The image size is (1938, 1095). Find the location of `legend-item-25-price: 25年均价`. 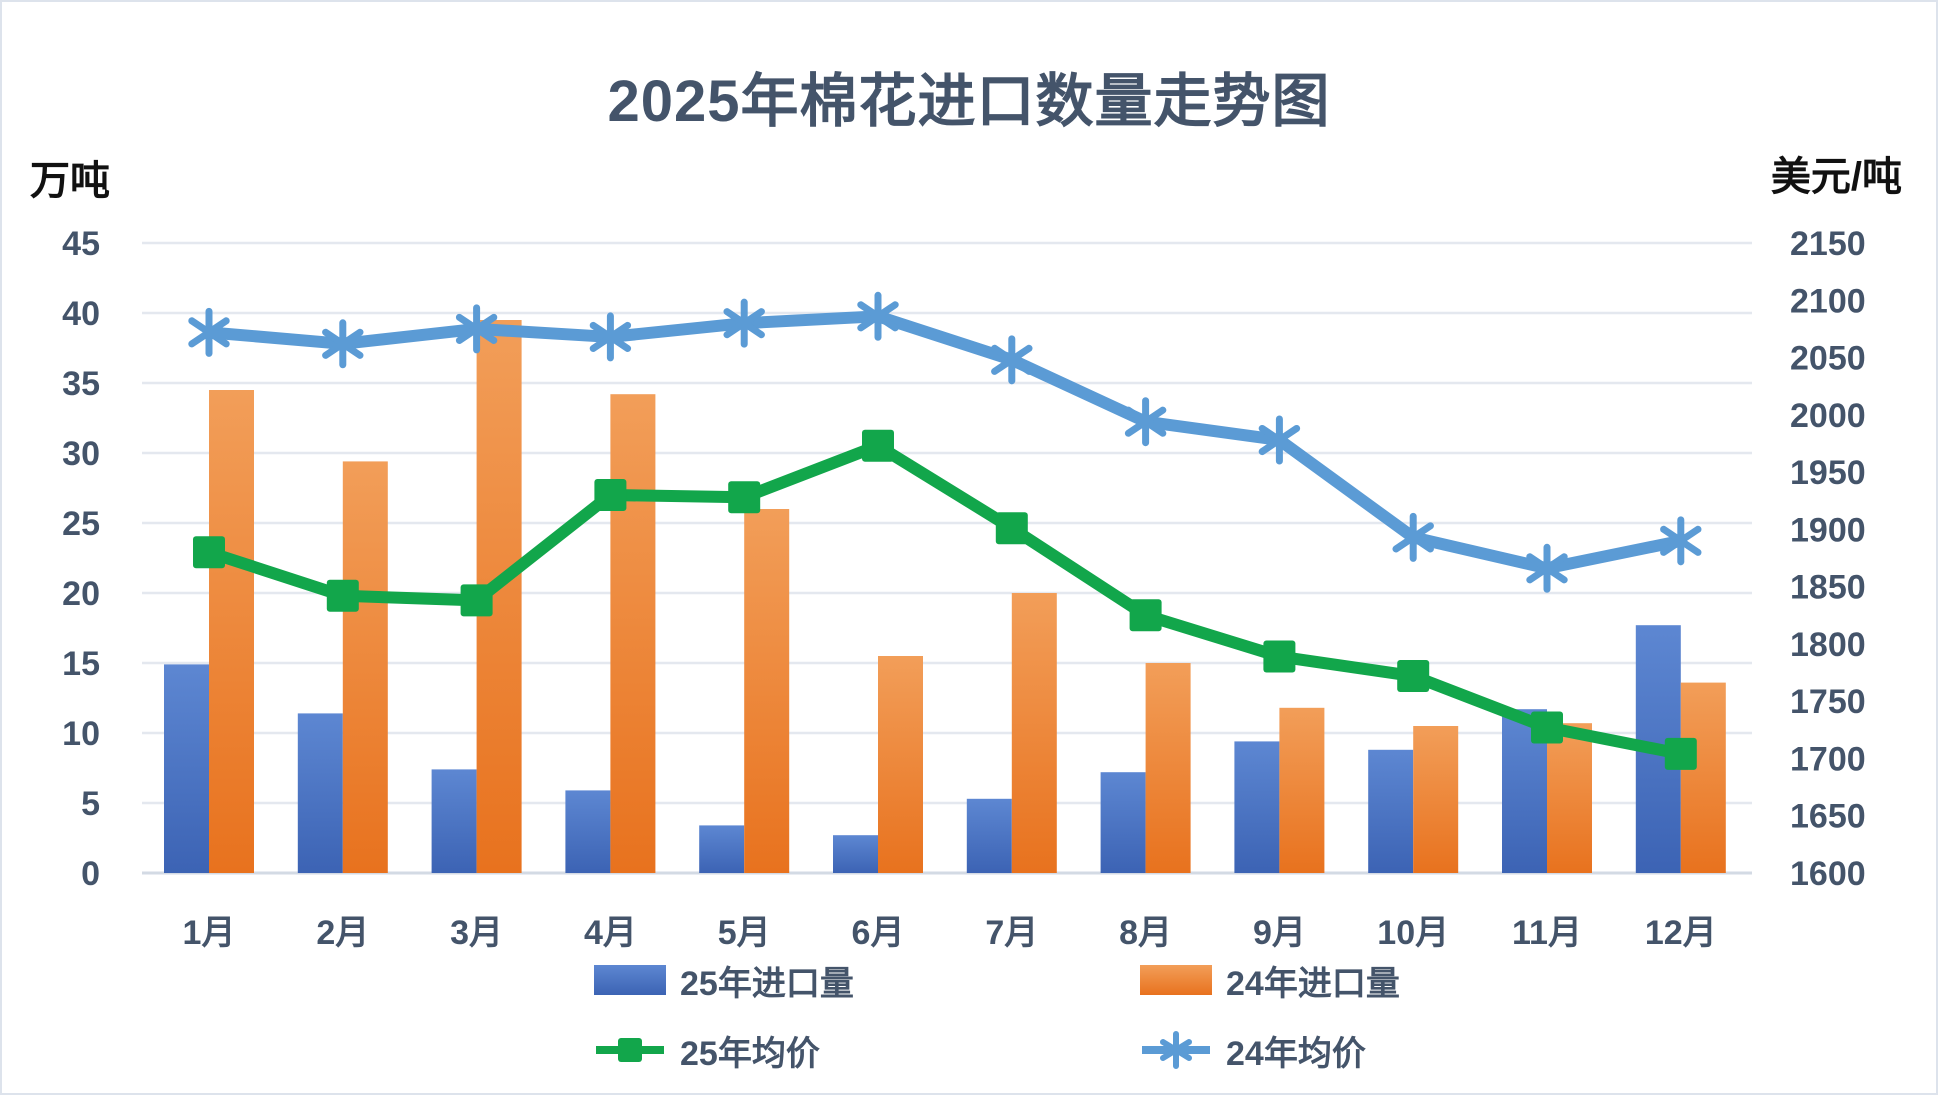

legend-item-25-price: 25年均价 is located at coordinates (707, 1050).